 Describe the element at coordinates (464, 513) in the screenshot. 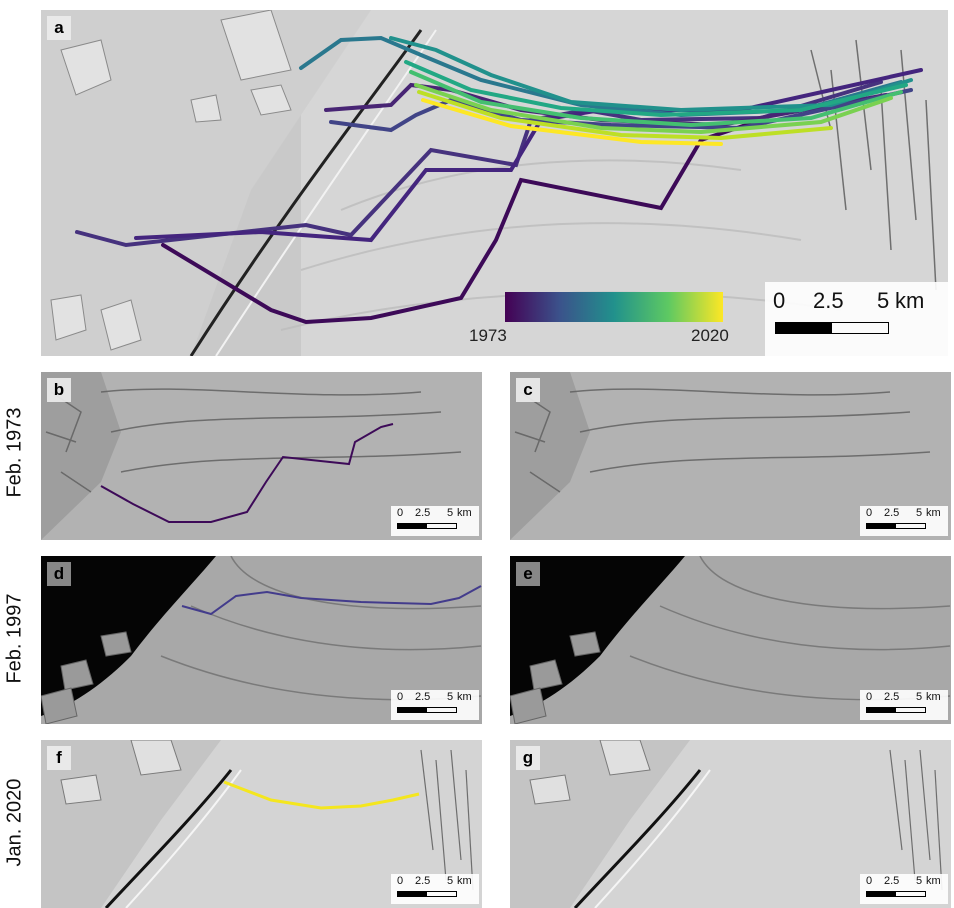

I see `scalebar-b-unit: km` at that location.